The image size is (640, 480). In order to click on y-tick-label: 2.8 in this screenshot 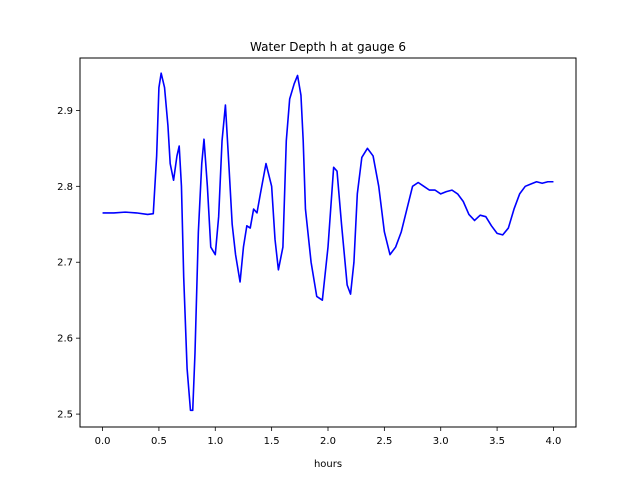, I will do `click(65, 187)`.